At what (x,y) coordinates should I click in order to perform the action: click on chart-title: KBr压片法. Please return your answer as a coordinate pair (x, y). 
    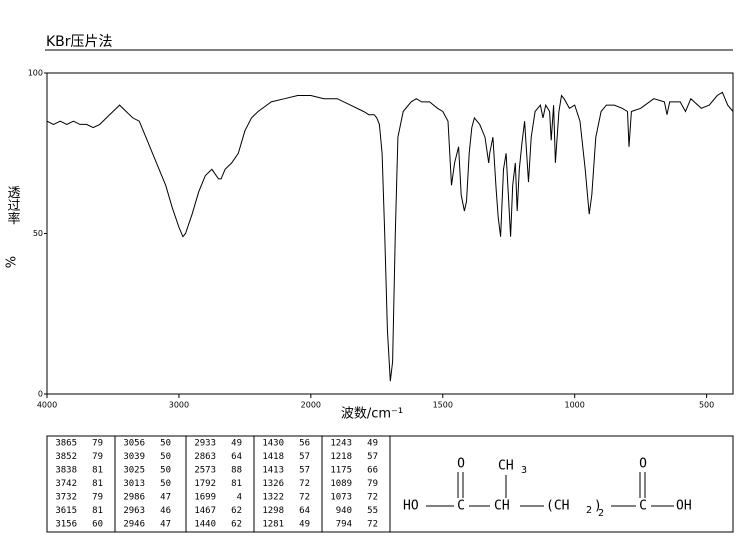
    Looking at the image, I should click on (79, 42).